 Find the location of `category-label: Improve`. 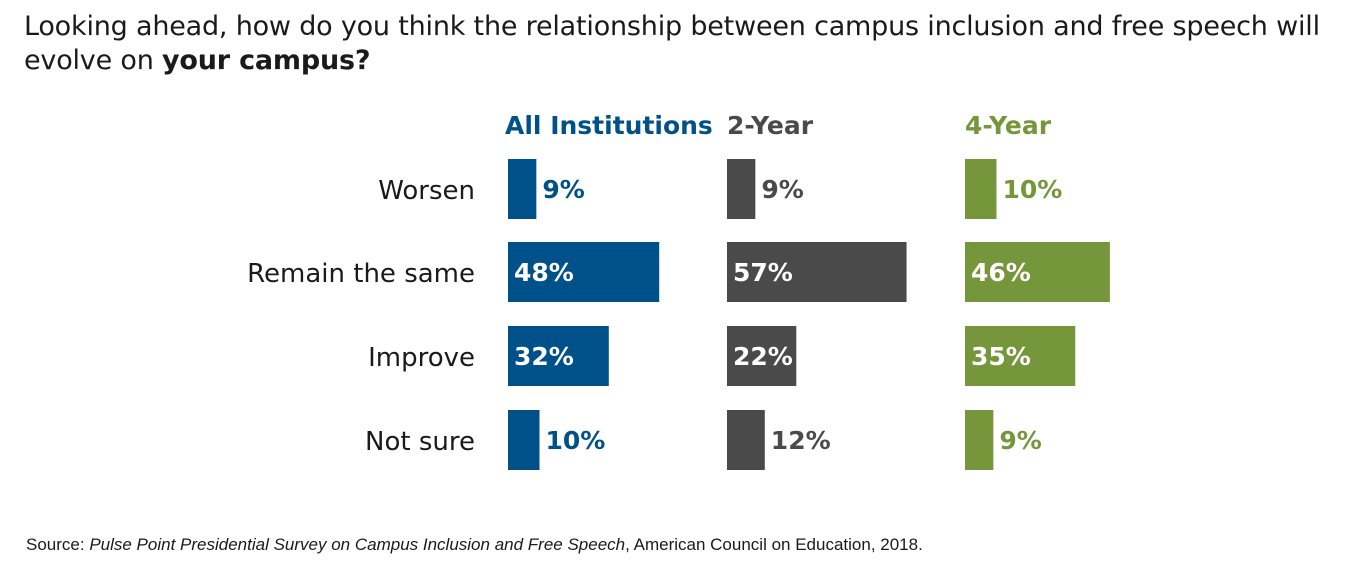

category-label: Improve is located at coordinates (421, 358).